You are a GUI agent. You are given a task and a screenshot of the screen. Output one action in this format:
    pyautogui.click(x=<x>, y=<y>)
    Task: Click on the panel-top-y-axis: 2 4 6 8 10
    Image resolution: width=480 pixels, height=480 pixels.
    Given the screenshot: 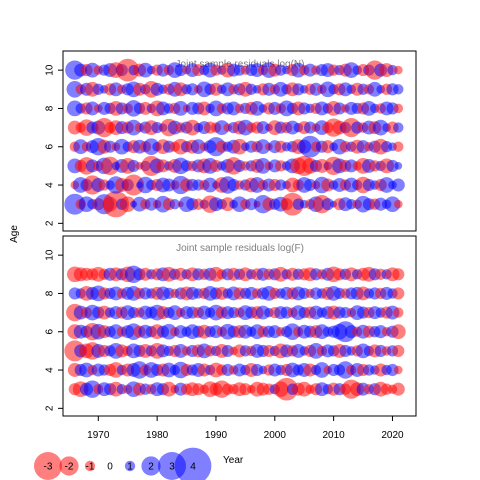 What is the action you would take?
    pyautogui.click(x=54, y=145)
    